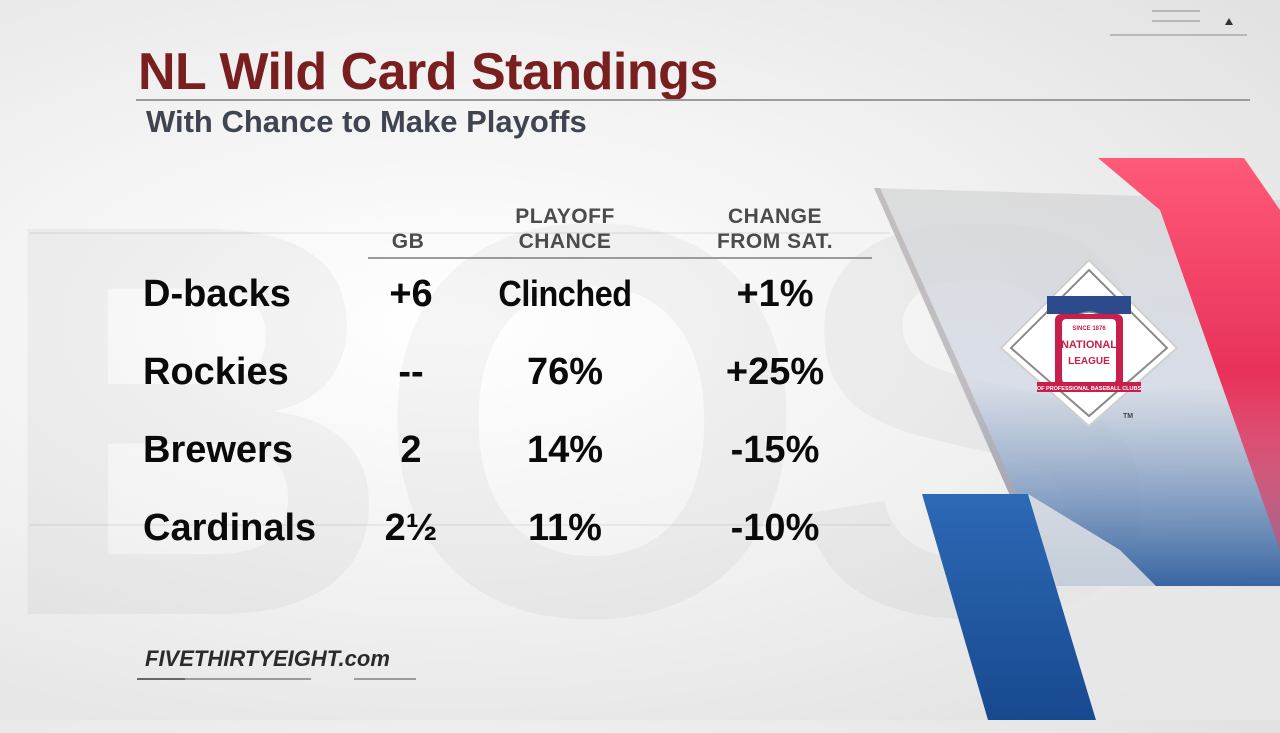 The height and width of the screenshot is (733, 1280). What do you see at coordinates (230, 528) in the screenshot?
I see `team-name: Cardinals` at bounding box center [230, 528].